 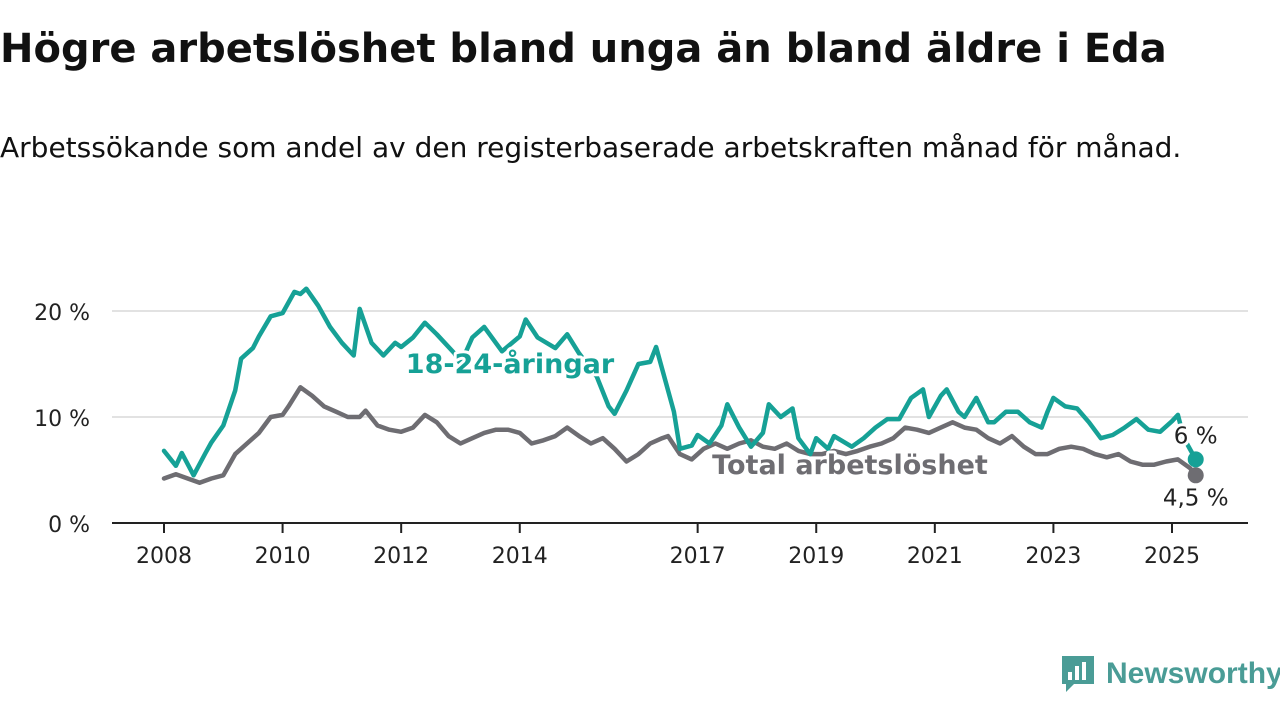 What do you see at coordinates (283, 556) in the screenshot?
I see `x-tick-label: 2010` at bounding box center [283, 556].